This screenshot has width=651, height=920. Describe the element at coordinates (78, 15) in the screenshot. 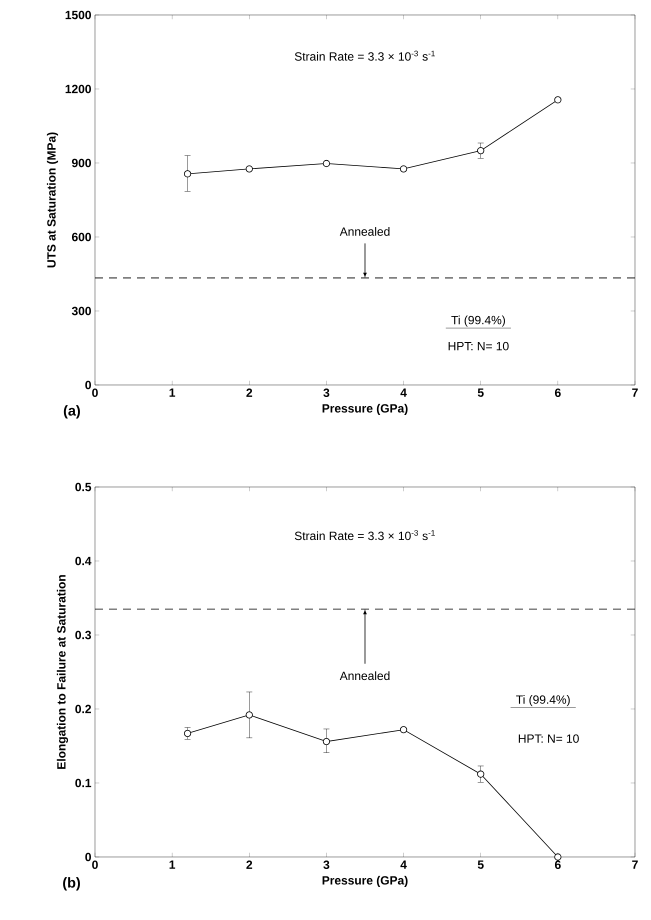

I see `y-tick-label: 1500` at that location.